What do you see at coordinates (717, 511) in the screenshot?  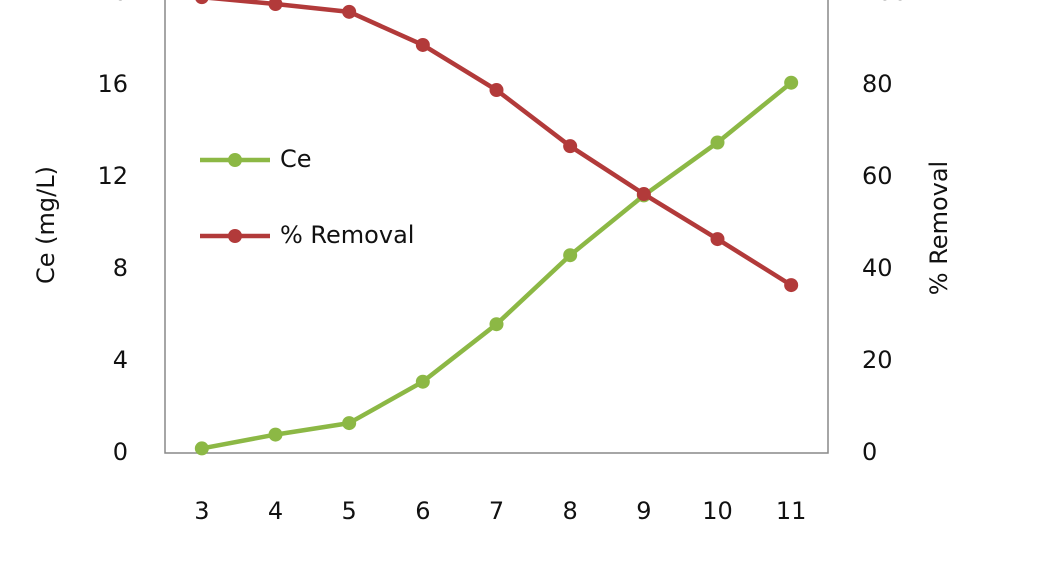 I see `x-tick-label: 10` at bounding box center [717, 511].